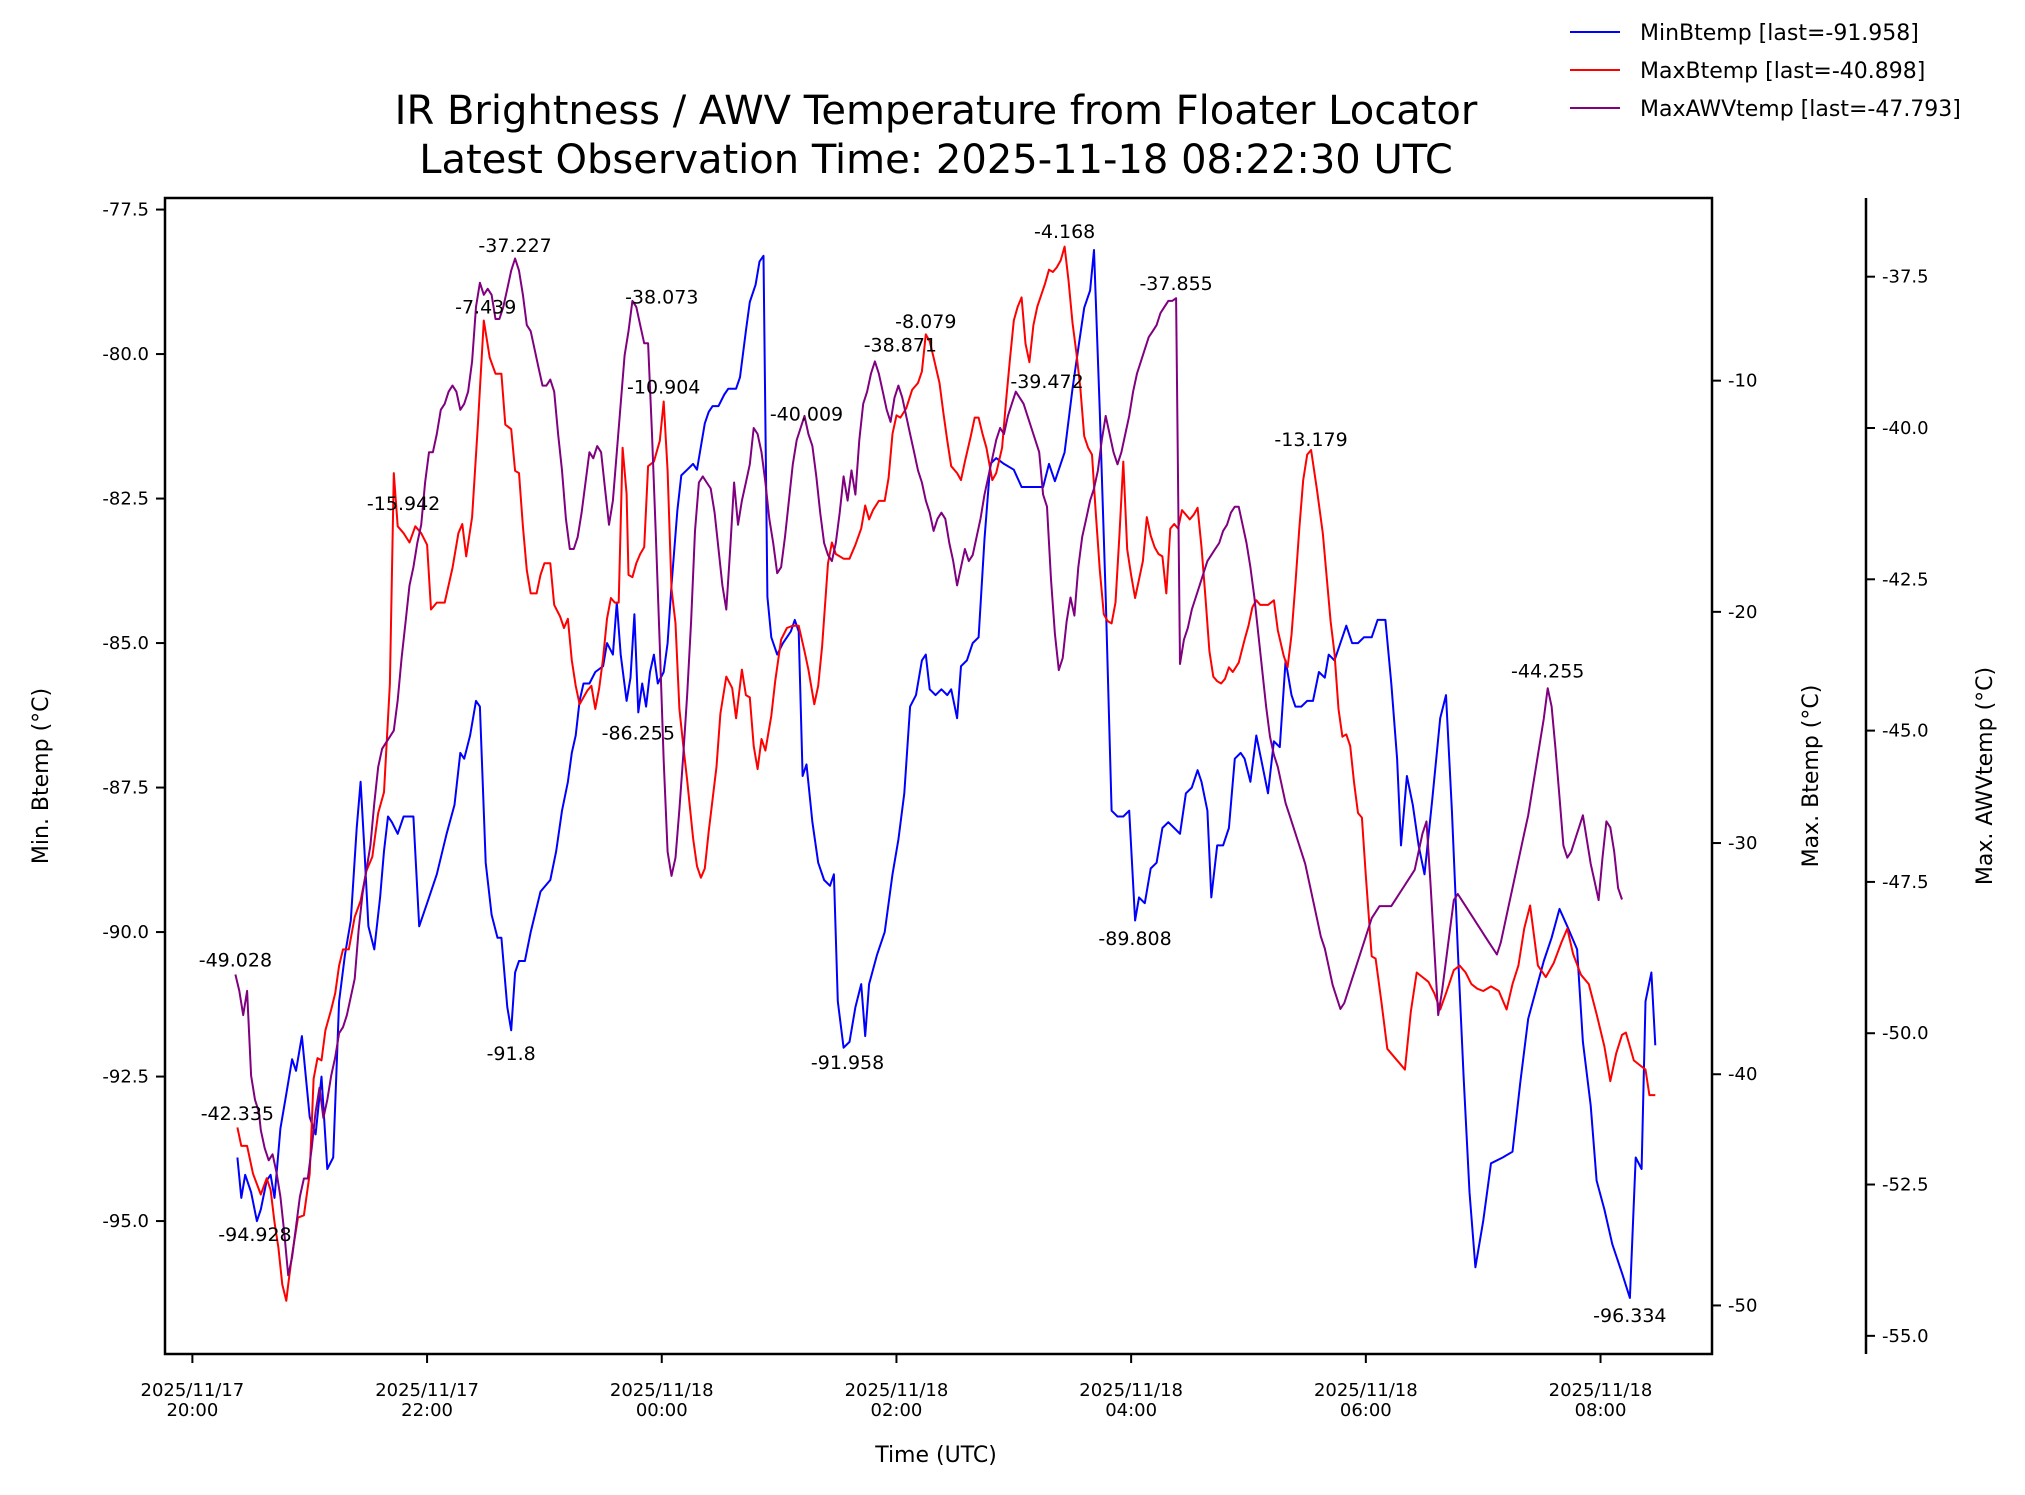 Image resolution: width=2025 pixels, height=1495 pixels. Describe the element at coordinates (1064, 232) in the screenshot. I see `annotation-label: -4.168` at that location.